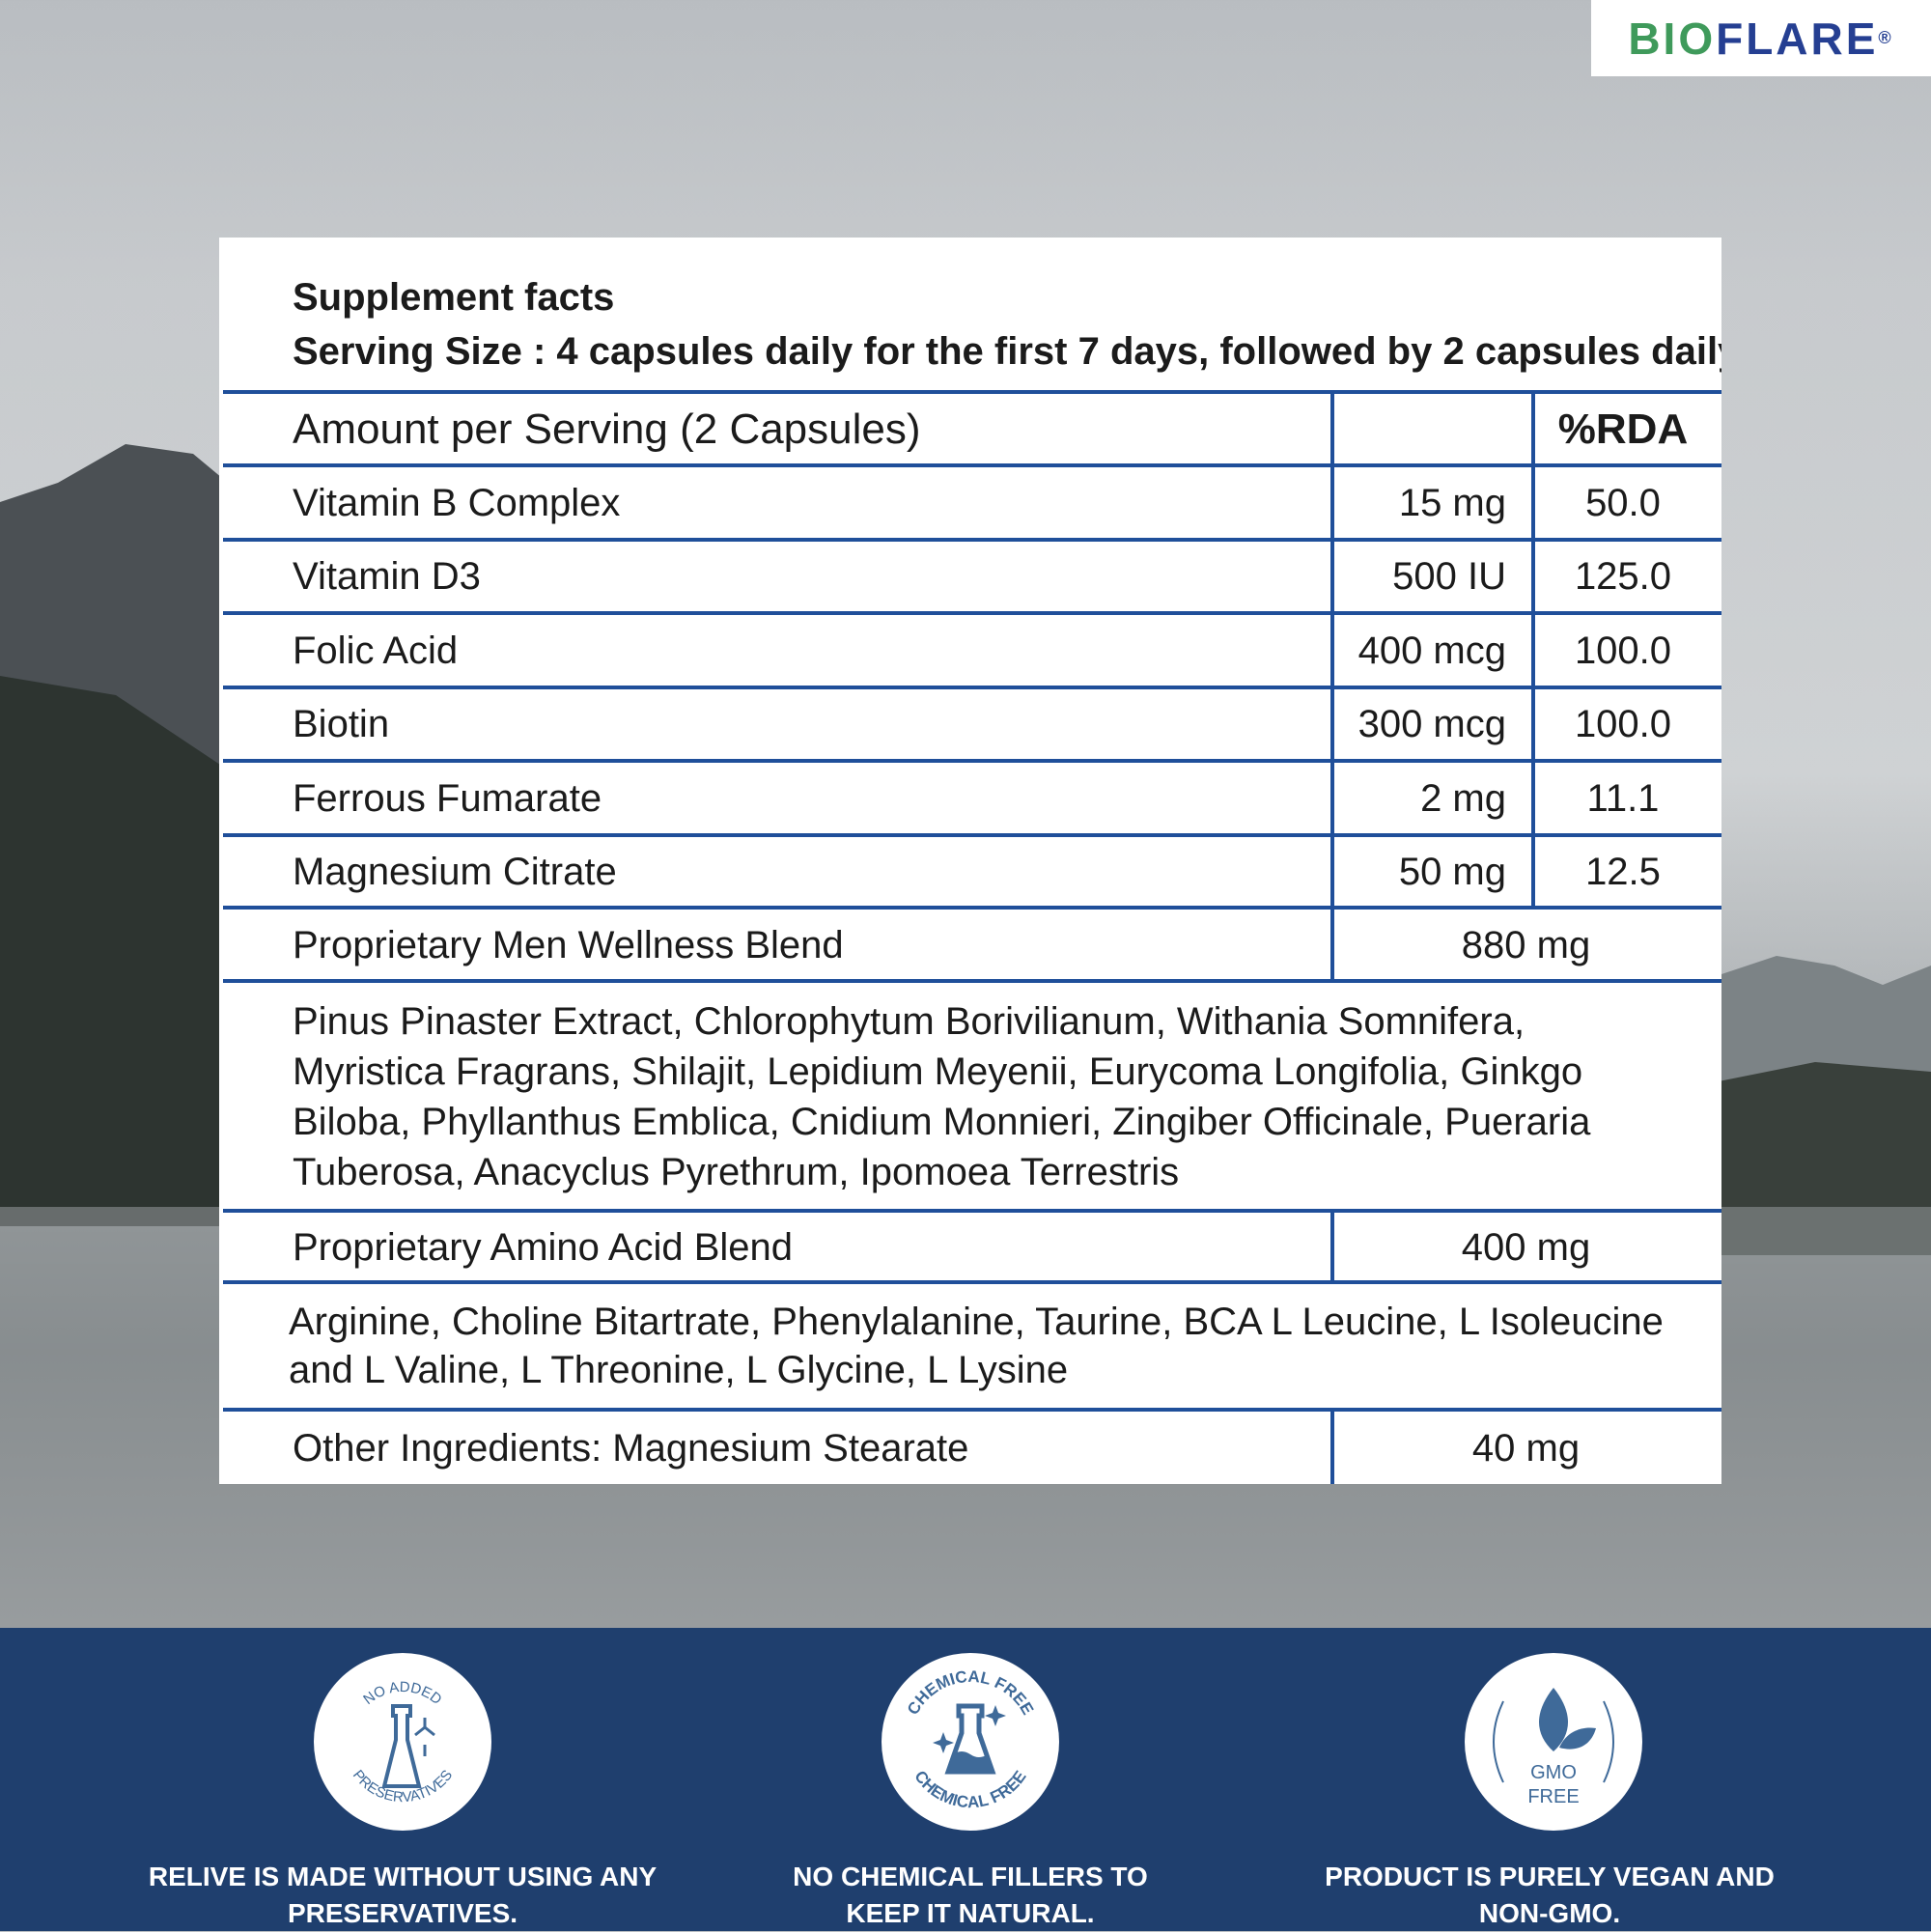 The width and height of the screenshot is (1931, 1932). I want to click on nutrient-name: Ferrous Fumarate, so click(447, 798).